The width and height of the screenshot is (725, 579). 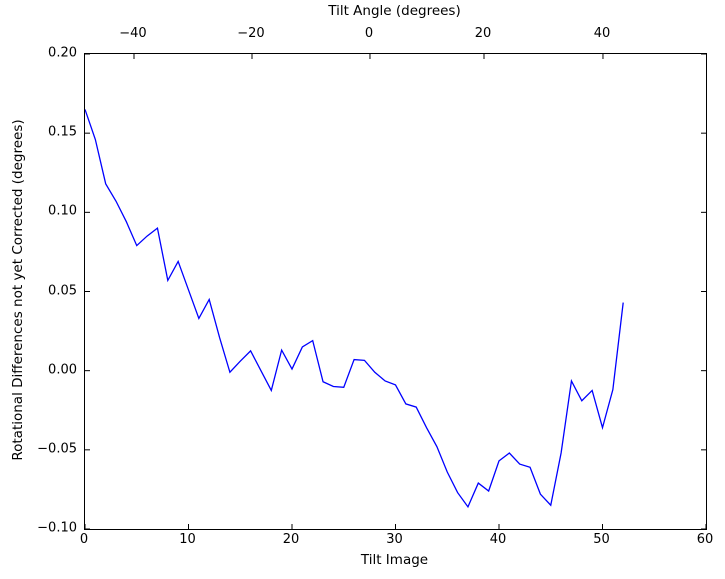 I want to click on x-tick-label: 10, so click(x=187, y=539).